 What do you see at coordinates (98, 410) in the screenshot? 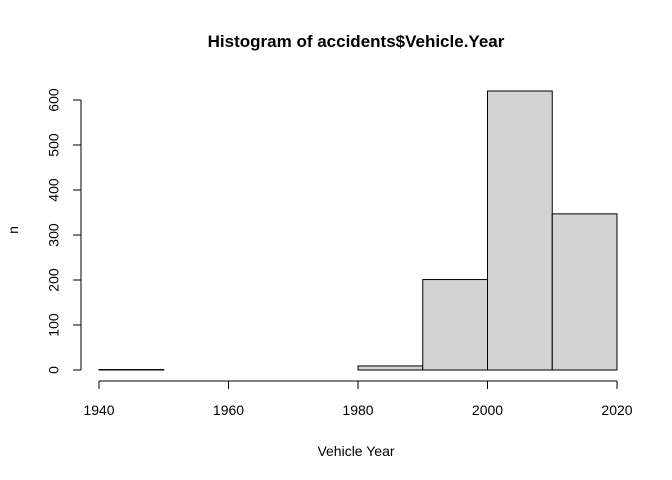
I see `x-tick-label: 1940` at bounding box center [98, 410].